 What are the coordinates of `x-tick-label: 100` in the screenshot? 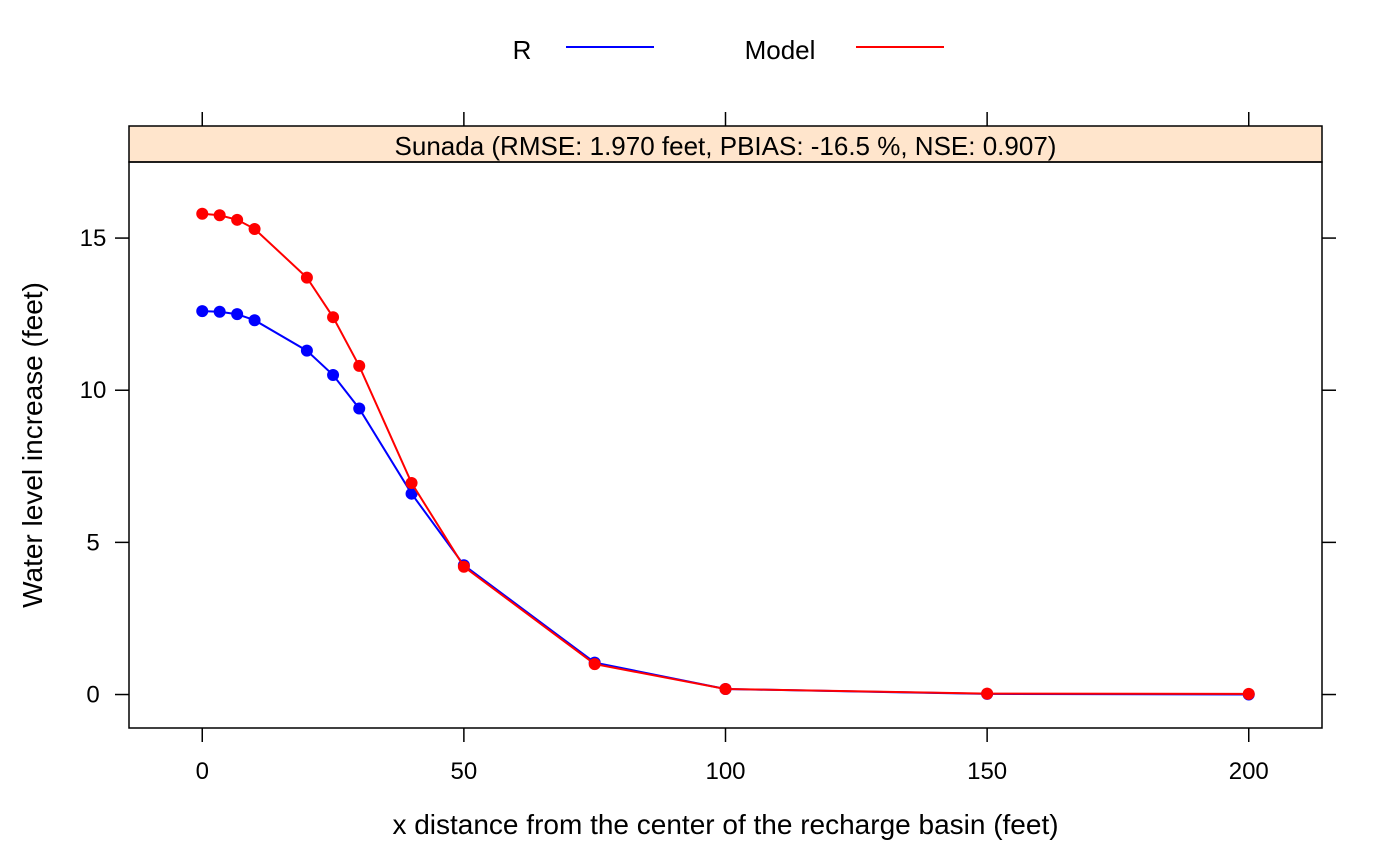 It's located at (725, 771).